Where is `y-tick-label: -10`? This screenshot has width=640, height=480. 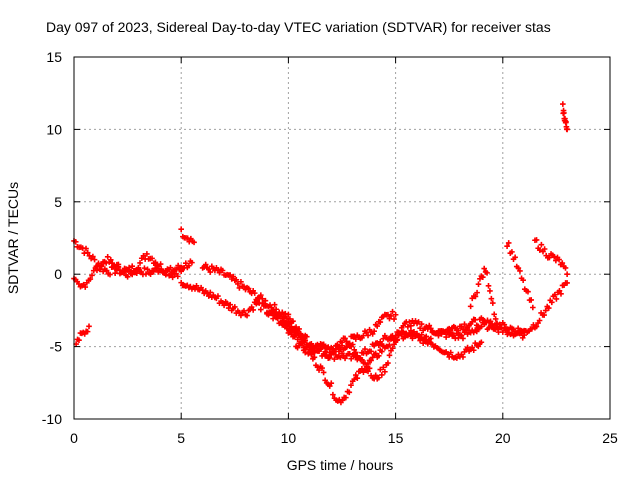
y-tick-label: -10 is located at coordinates (52, 419).